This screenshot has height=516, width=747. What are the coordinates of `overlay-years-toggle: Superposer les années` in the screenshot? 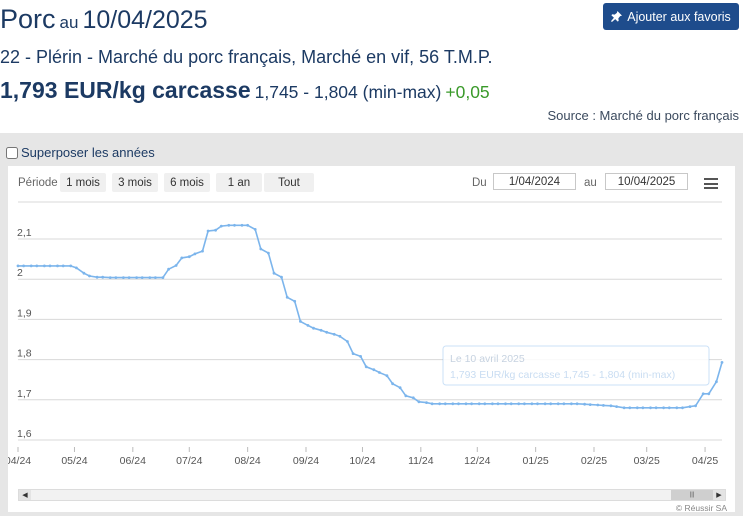 It's located at (80, 152).